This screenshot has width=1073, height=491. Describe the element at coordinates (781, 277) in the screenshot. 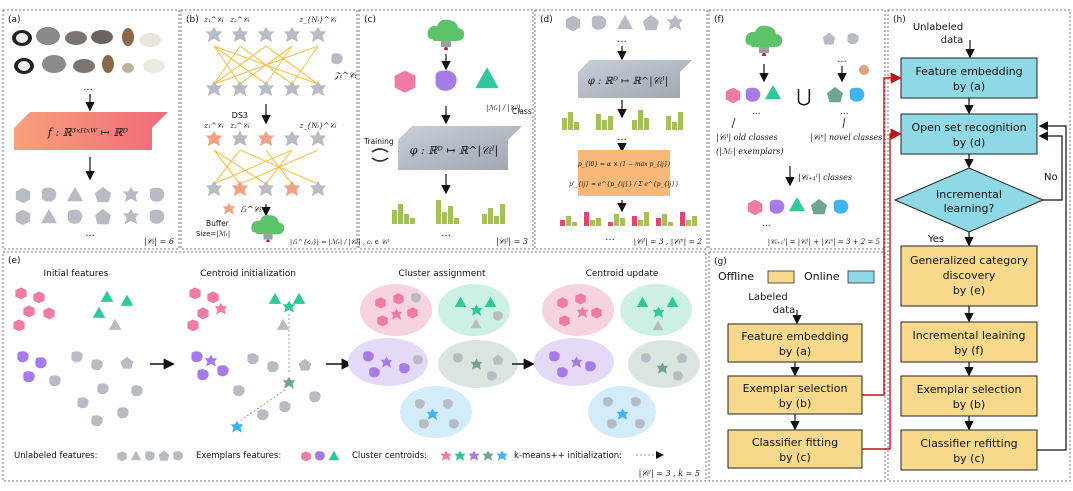

I see `legend-offline-swatch` at that location.